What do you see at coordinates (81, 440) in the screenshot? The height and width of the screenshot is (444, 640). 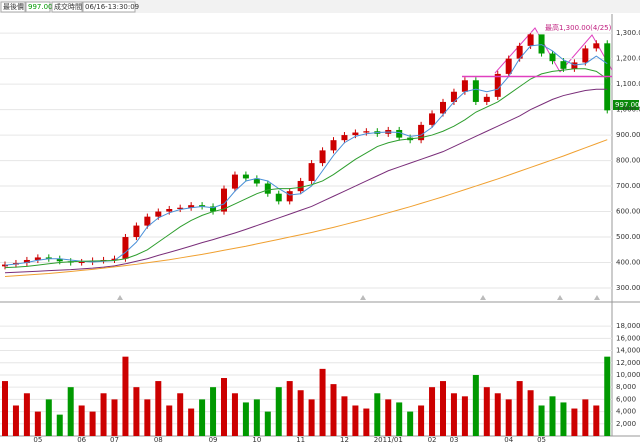 I see `x-tick-label: 06` at bounding box center [81, 440].